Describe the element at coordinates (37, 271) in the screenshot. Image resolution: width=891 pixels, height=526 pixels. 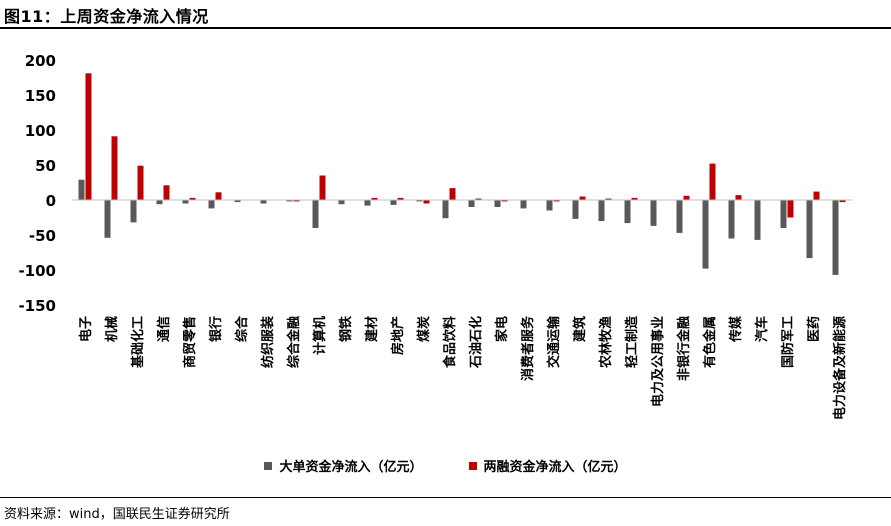
I see `y-tick-label: -100` at that location.